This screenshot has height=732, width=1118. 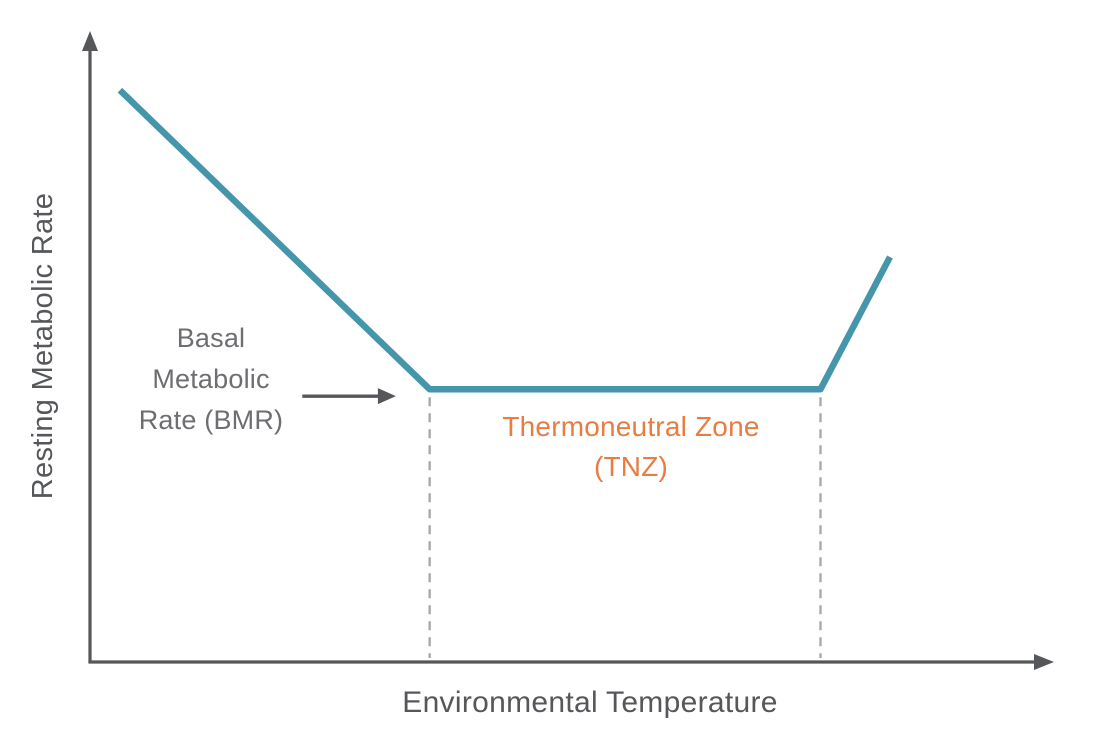 What do you see at coordinates (211, 420) in the screenshot?
I see `bmr-annotation-line3: Rate (BMR)` at bounding box center [211, 420].